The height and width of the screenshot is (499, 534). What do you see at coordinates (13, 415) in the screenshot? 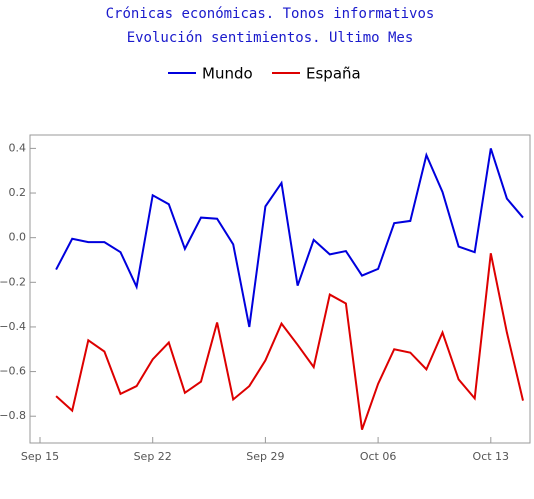
I see `y-tick-label: −0.8` at bounding box center [13, 415].